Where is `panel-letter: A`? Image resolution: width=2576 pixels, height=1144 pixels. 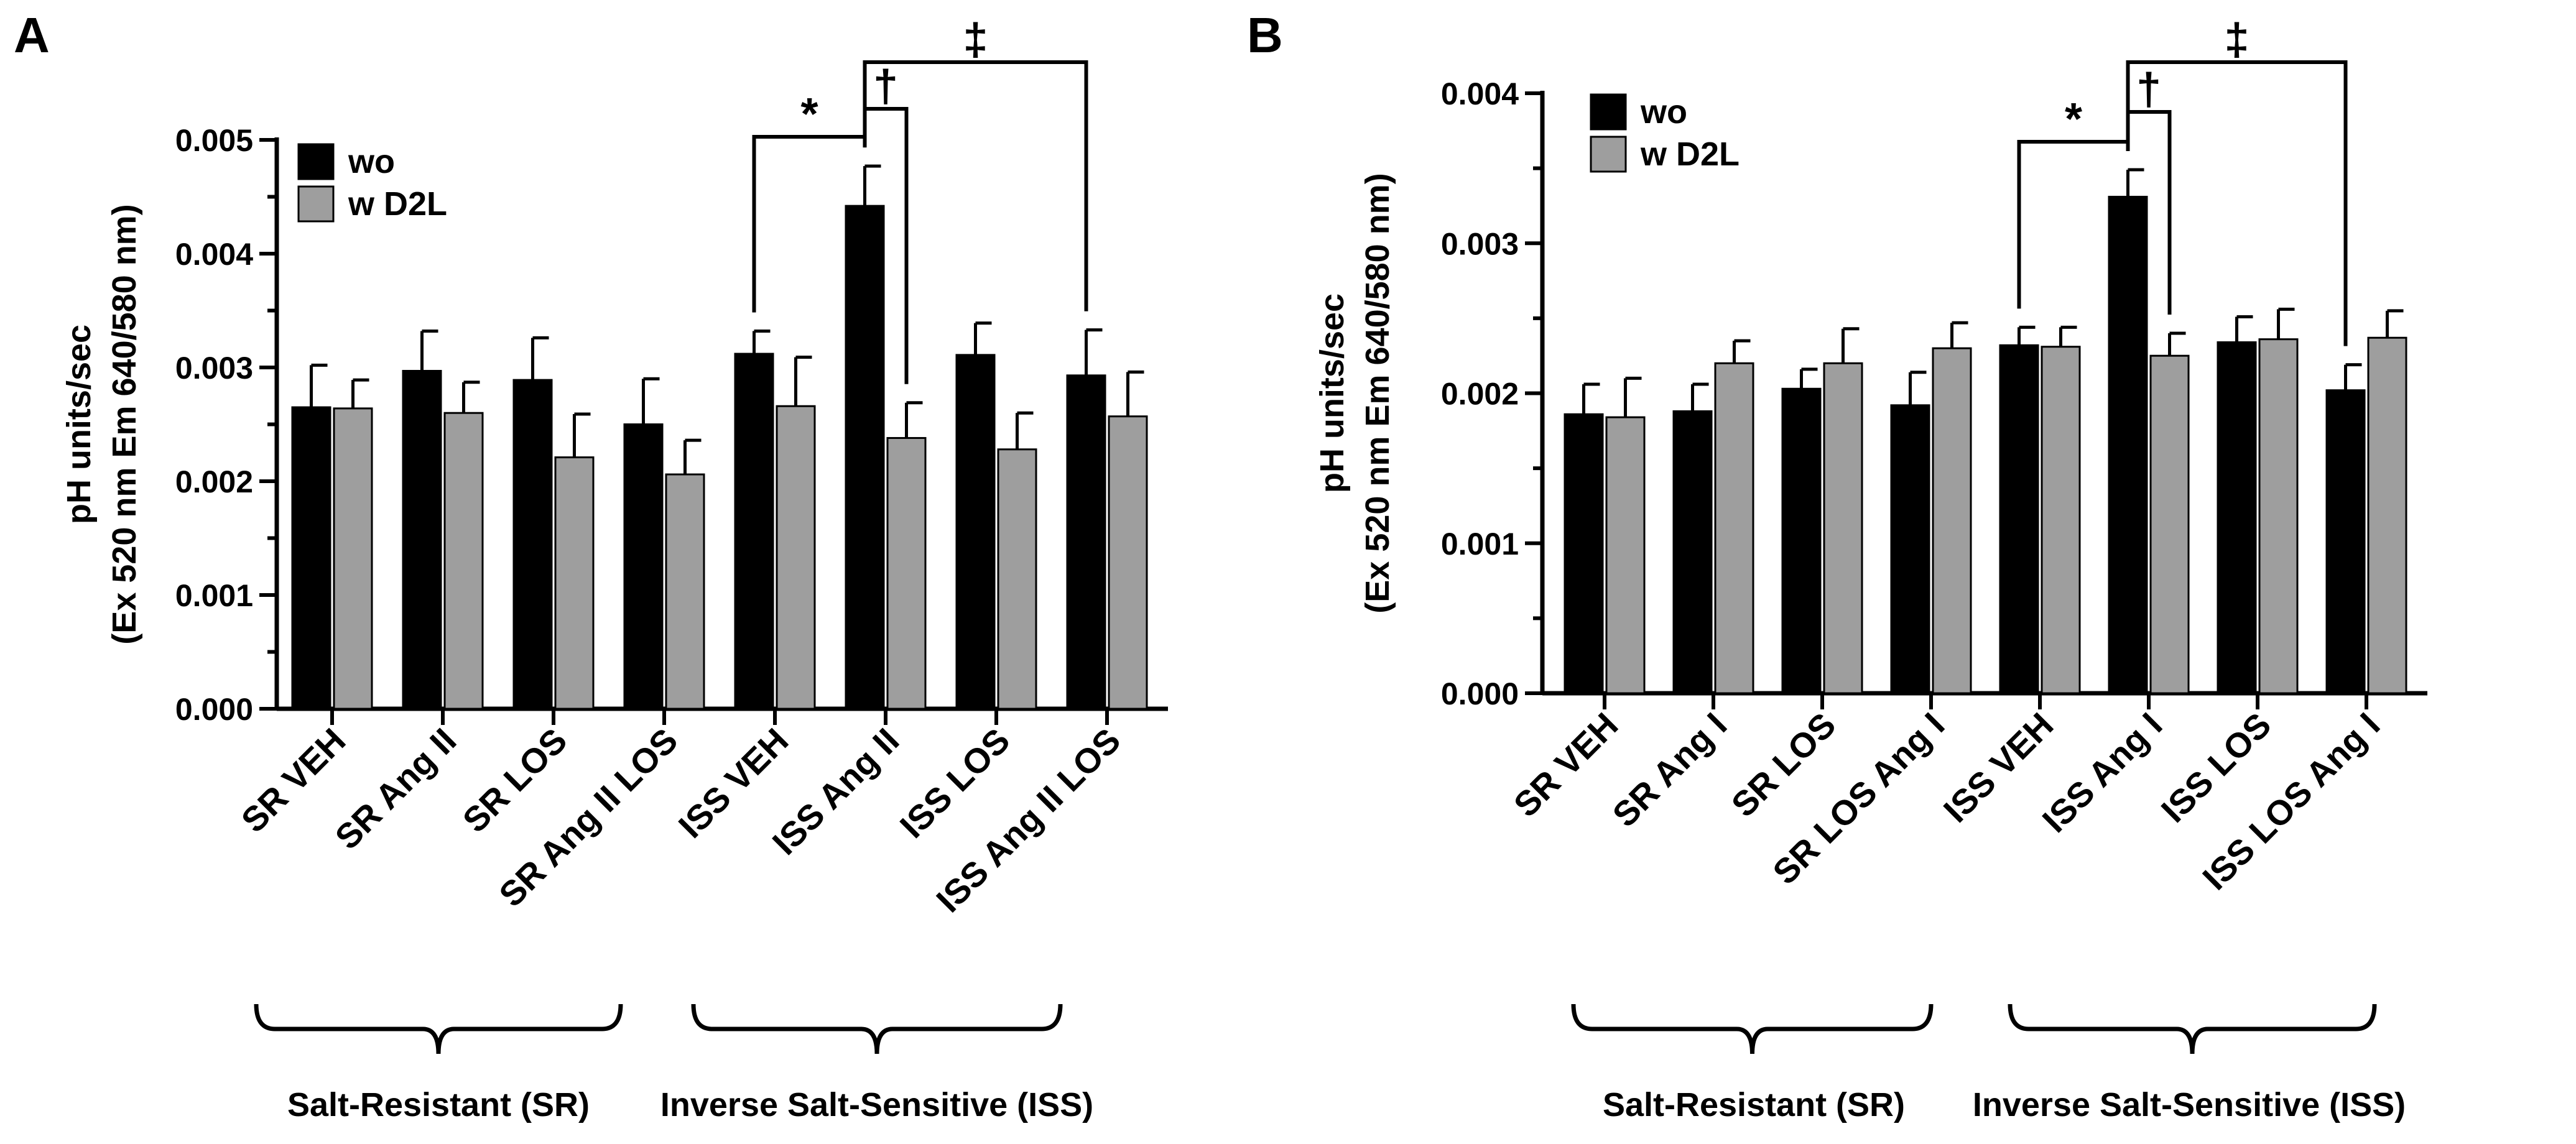
panel-letter: A is located at coordinates (32, 35).